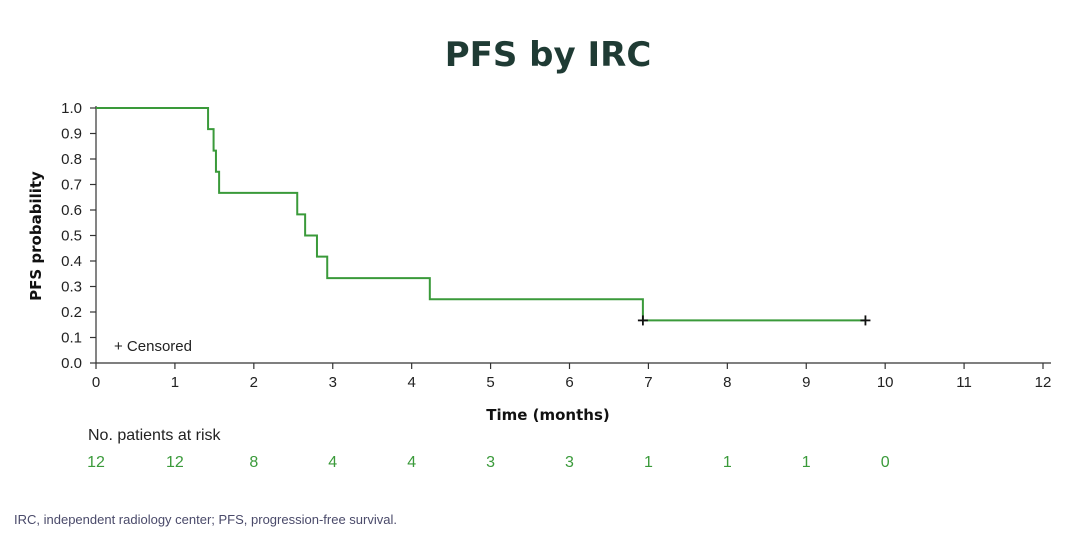 The width and height of the screenshot is (1080, 541). I want to click on risk-table-row: 12 12 8 4 4 3 3 1 1 1 0, so click(488, 462).